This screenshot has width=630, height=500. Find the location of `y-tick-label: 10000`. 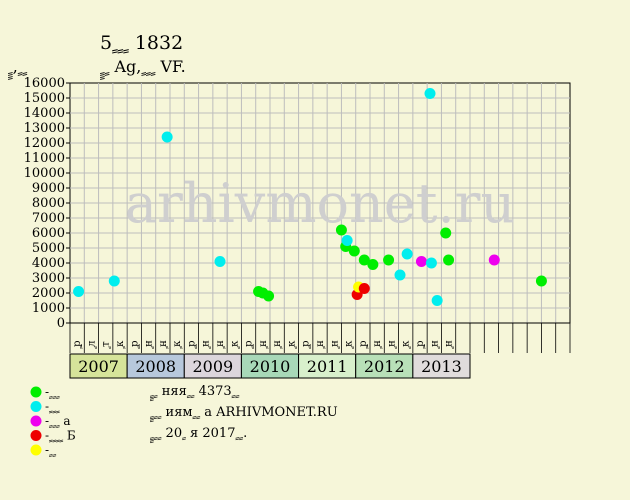

y-tick-label: 10000 is located at coordinates (44, 173).